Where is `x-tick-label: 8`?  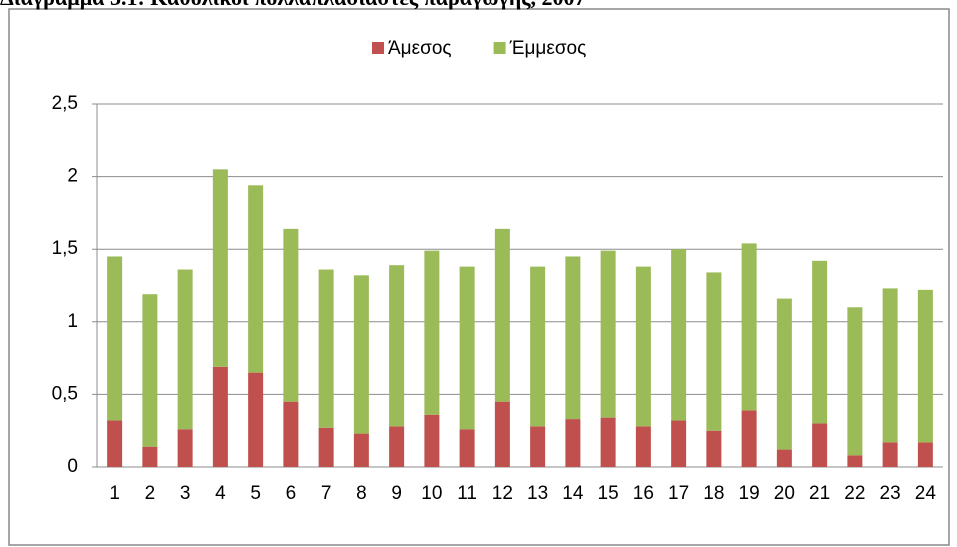 x-tick-label: 8 is located at coordinates (361, 493).